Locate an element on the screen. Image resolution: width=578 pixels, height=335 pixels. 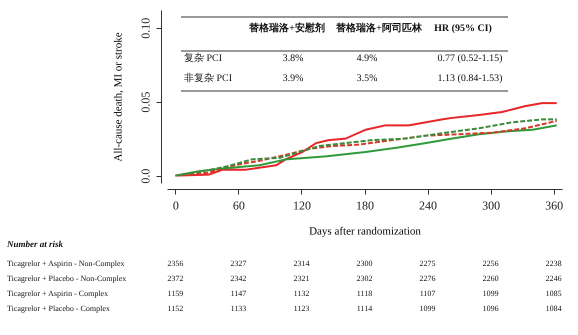
annotation: 替格瑞洛+阿司匹林 is located at coordinates (379, 28).